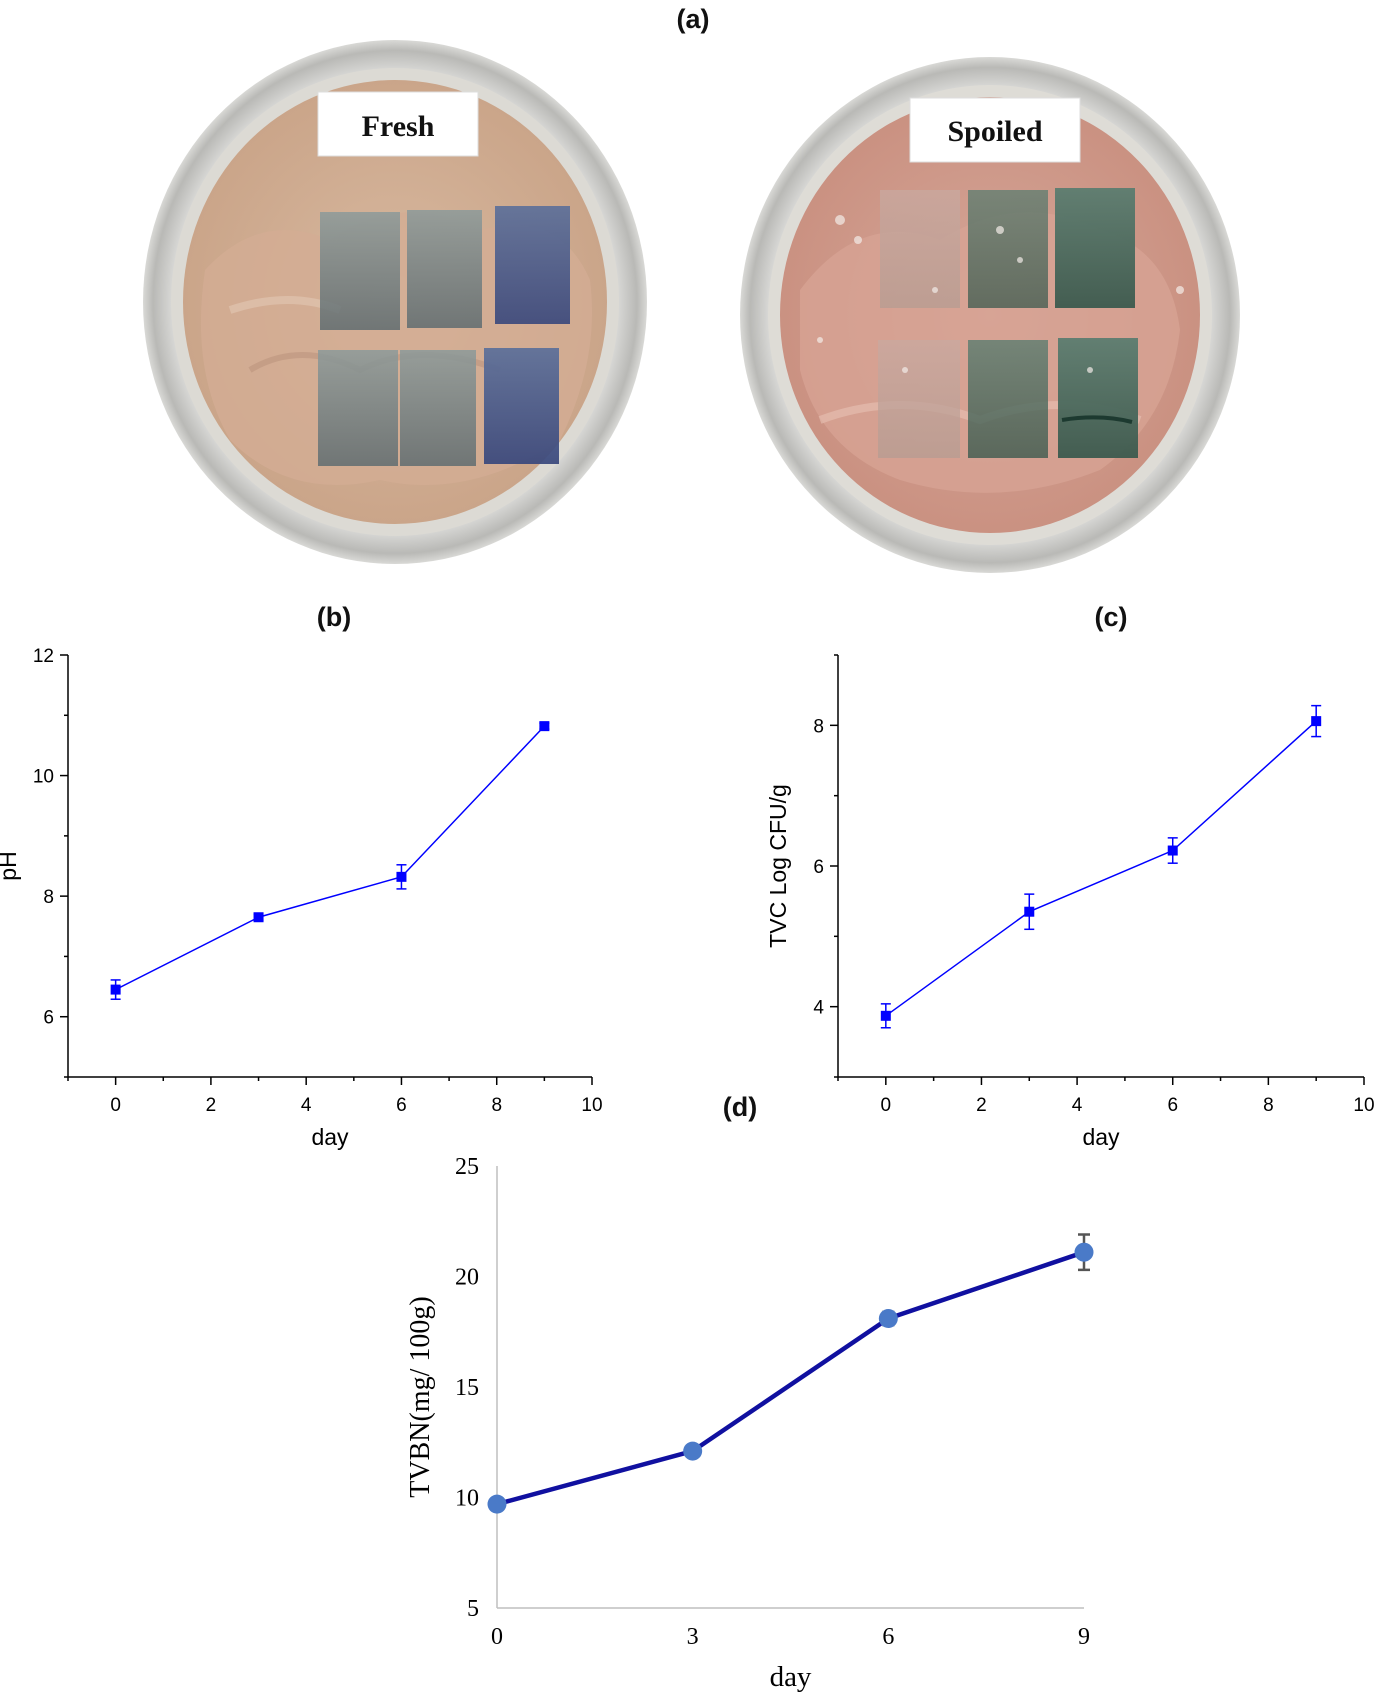  I want to click on panel-label-c: (c), so click(1111, 617).